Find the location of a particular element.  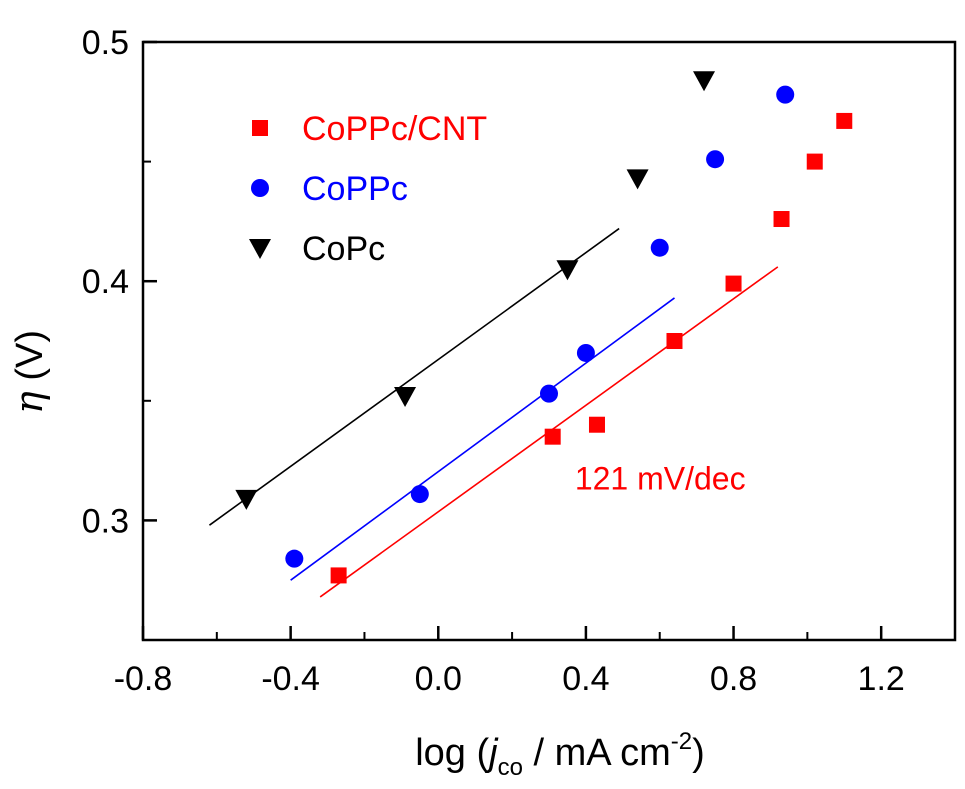

x-axis-title: log (jco / mA cm-2) is located at coordinates (560, 754).